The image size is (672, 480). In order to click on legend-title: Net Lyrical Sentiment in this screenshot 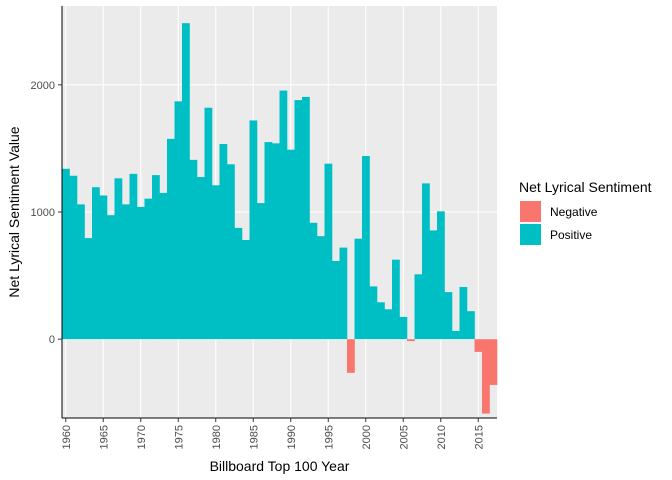, I will do `click(585, 187)`.